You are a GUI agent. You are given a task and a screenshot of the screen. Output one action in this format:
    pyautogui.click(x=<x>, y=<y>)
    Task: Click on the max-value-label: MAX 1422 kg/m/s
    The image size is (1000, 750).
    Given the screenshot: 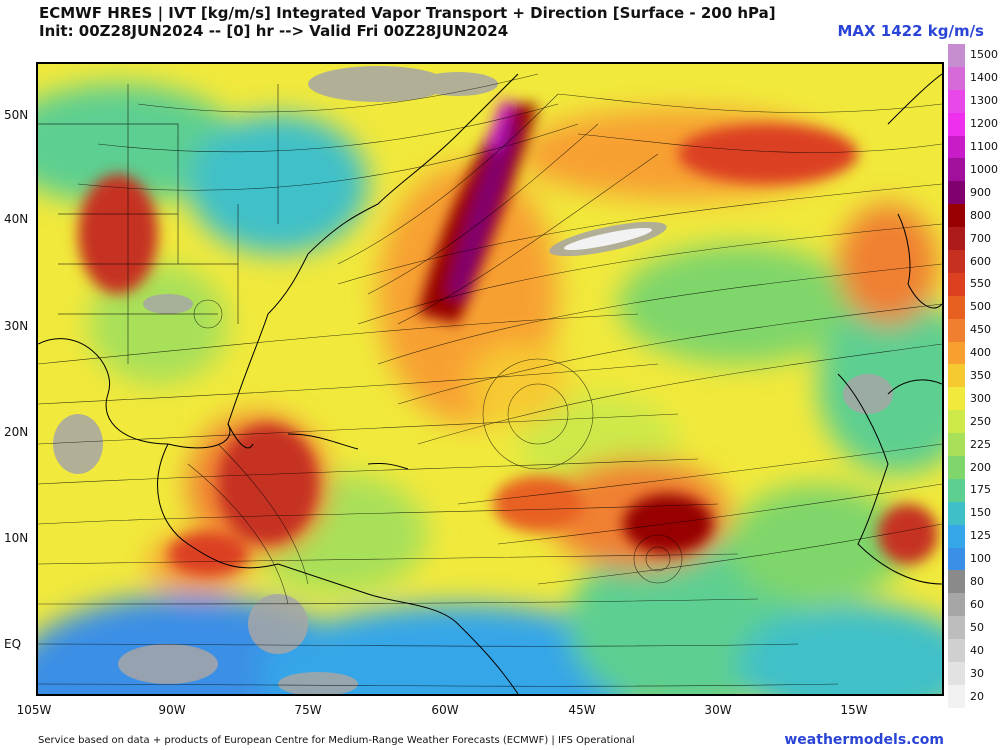 What is the action you would take?
    pyautogui.click(x=910, y=31)
    